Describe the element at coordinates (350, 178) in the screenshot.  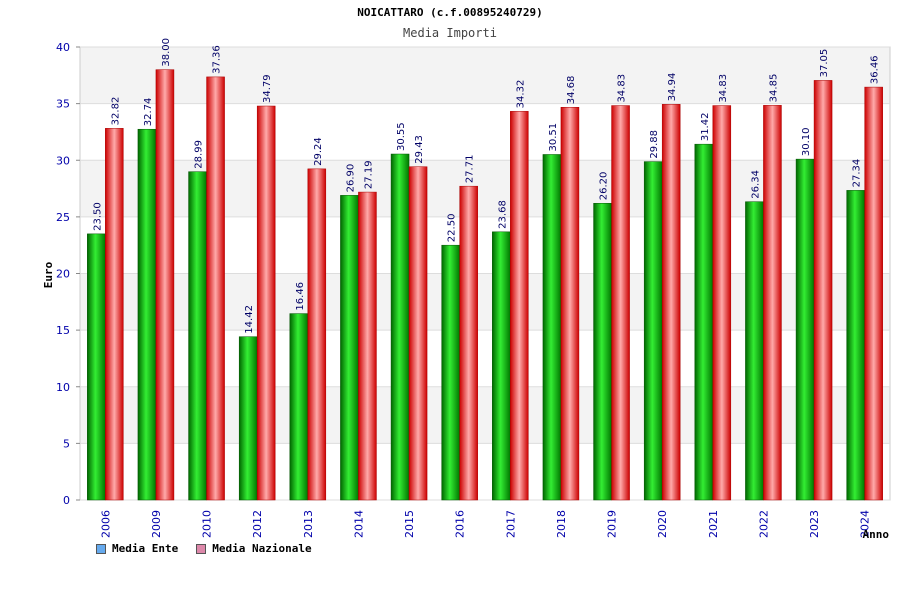
I see `data-label: 26.90` at that location.